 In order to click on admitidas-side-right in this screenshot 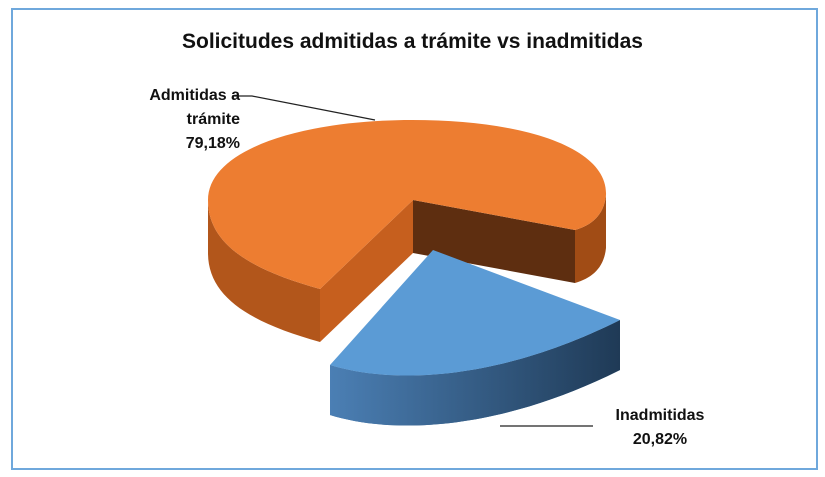, I will do `click(590, 239)`.